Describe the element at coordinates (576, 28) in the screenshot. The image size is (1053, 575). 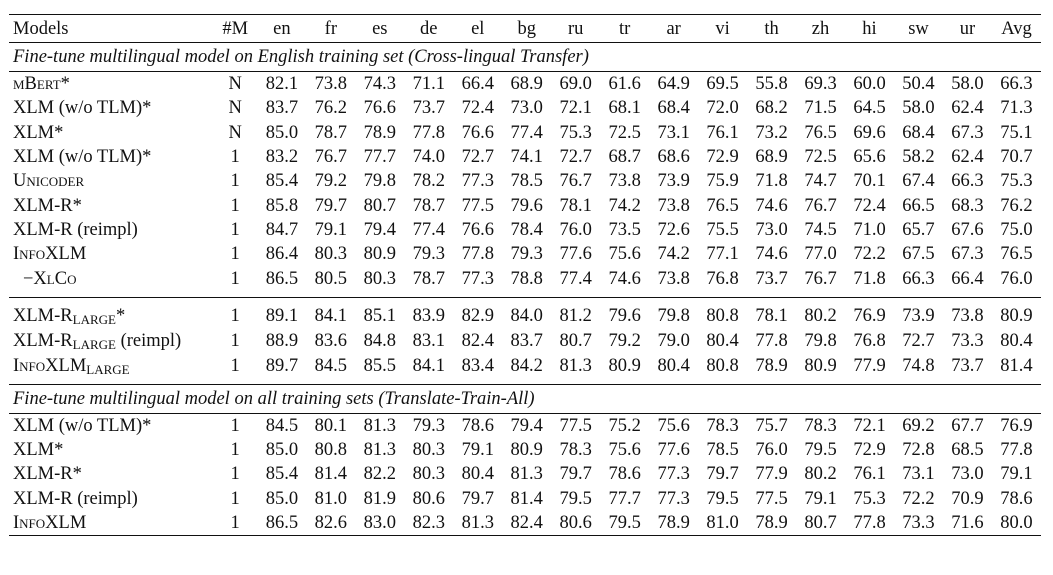
I see `header-lang-ru: ru` at that location.